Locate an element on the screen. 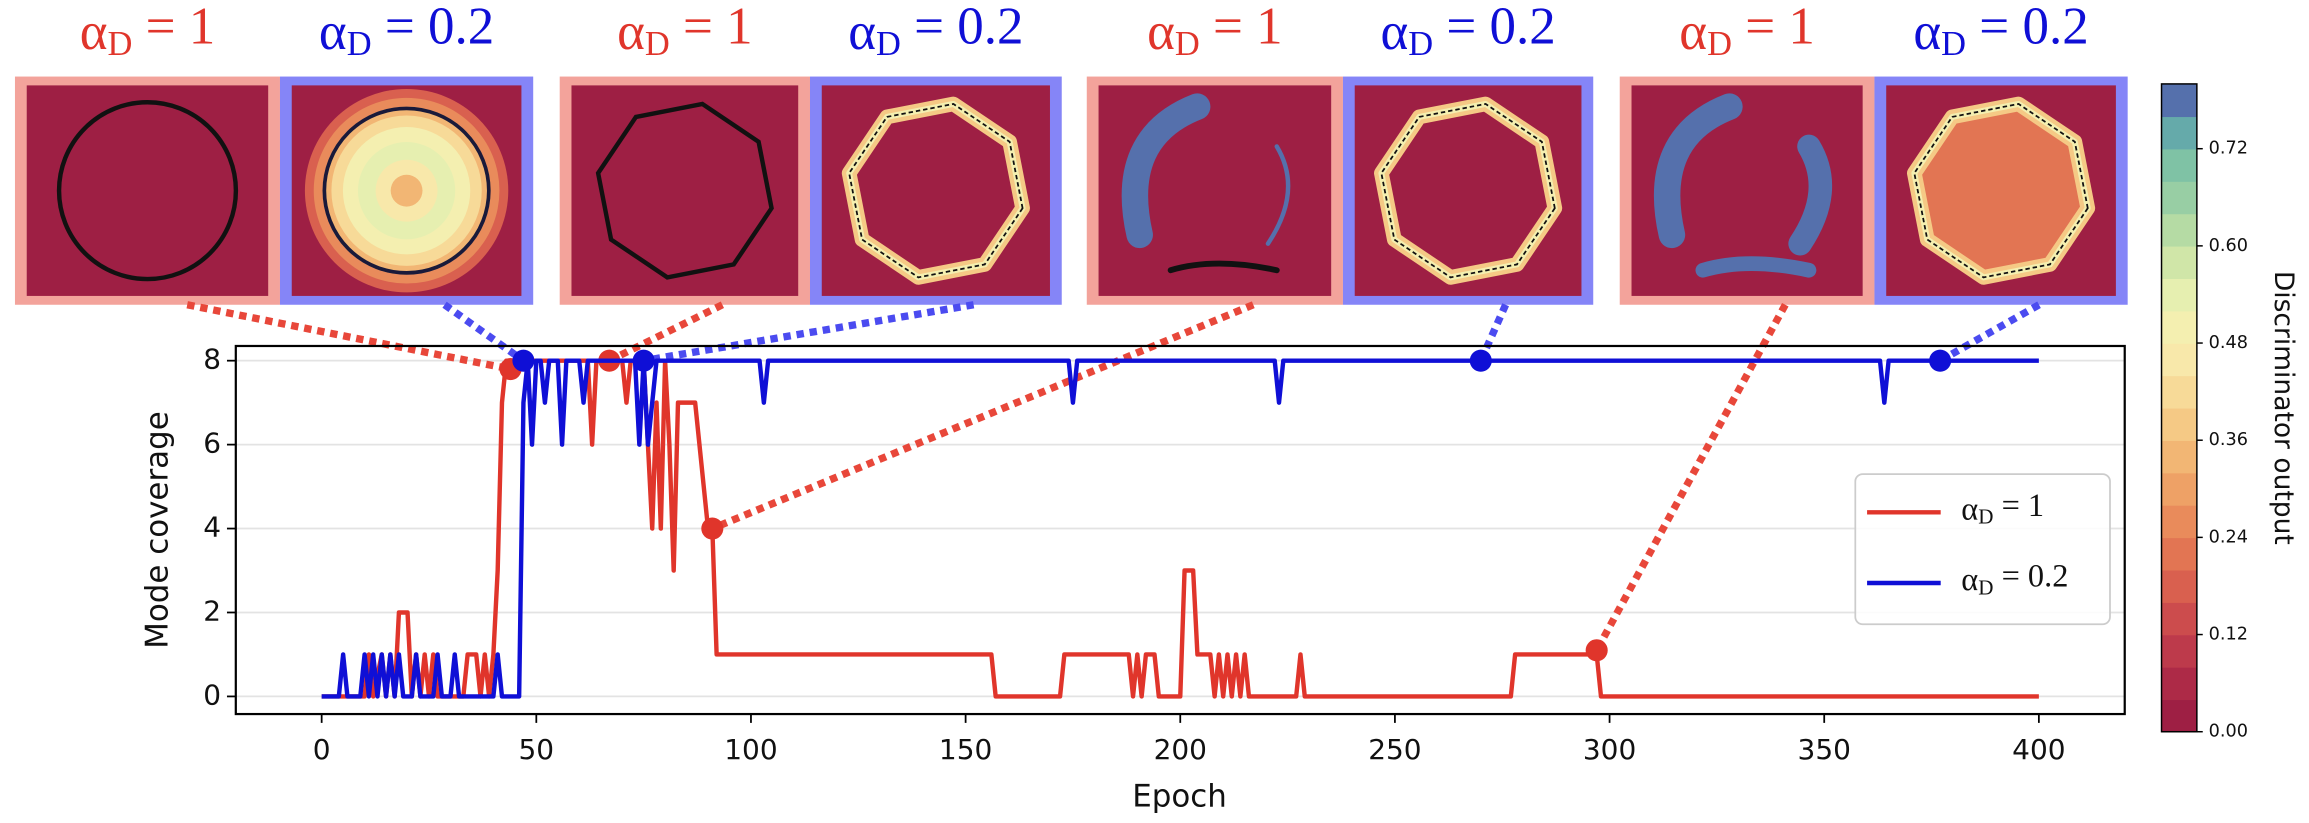  colorbar-tick-label: 0.36 is located at coordinates (2228, 440).